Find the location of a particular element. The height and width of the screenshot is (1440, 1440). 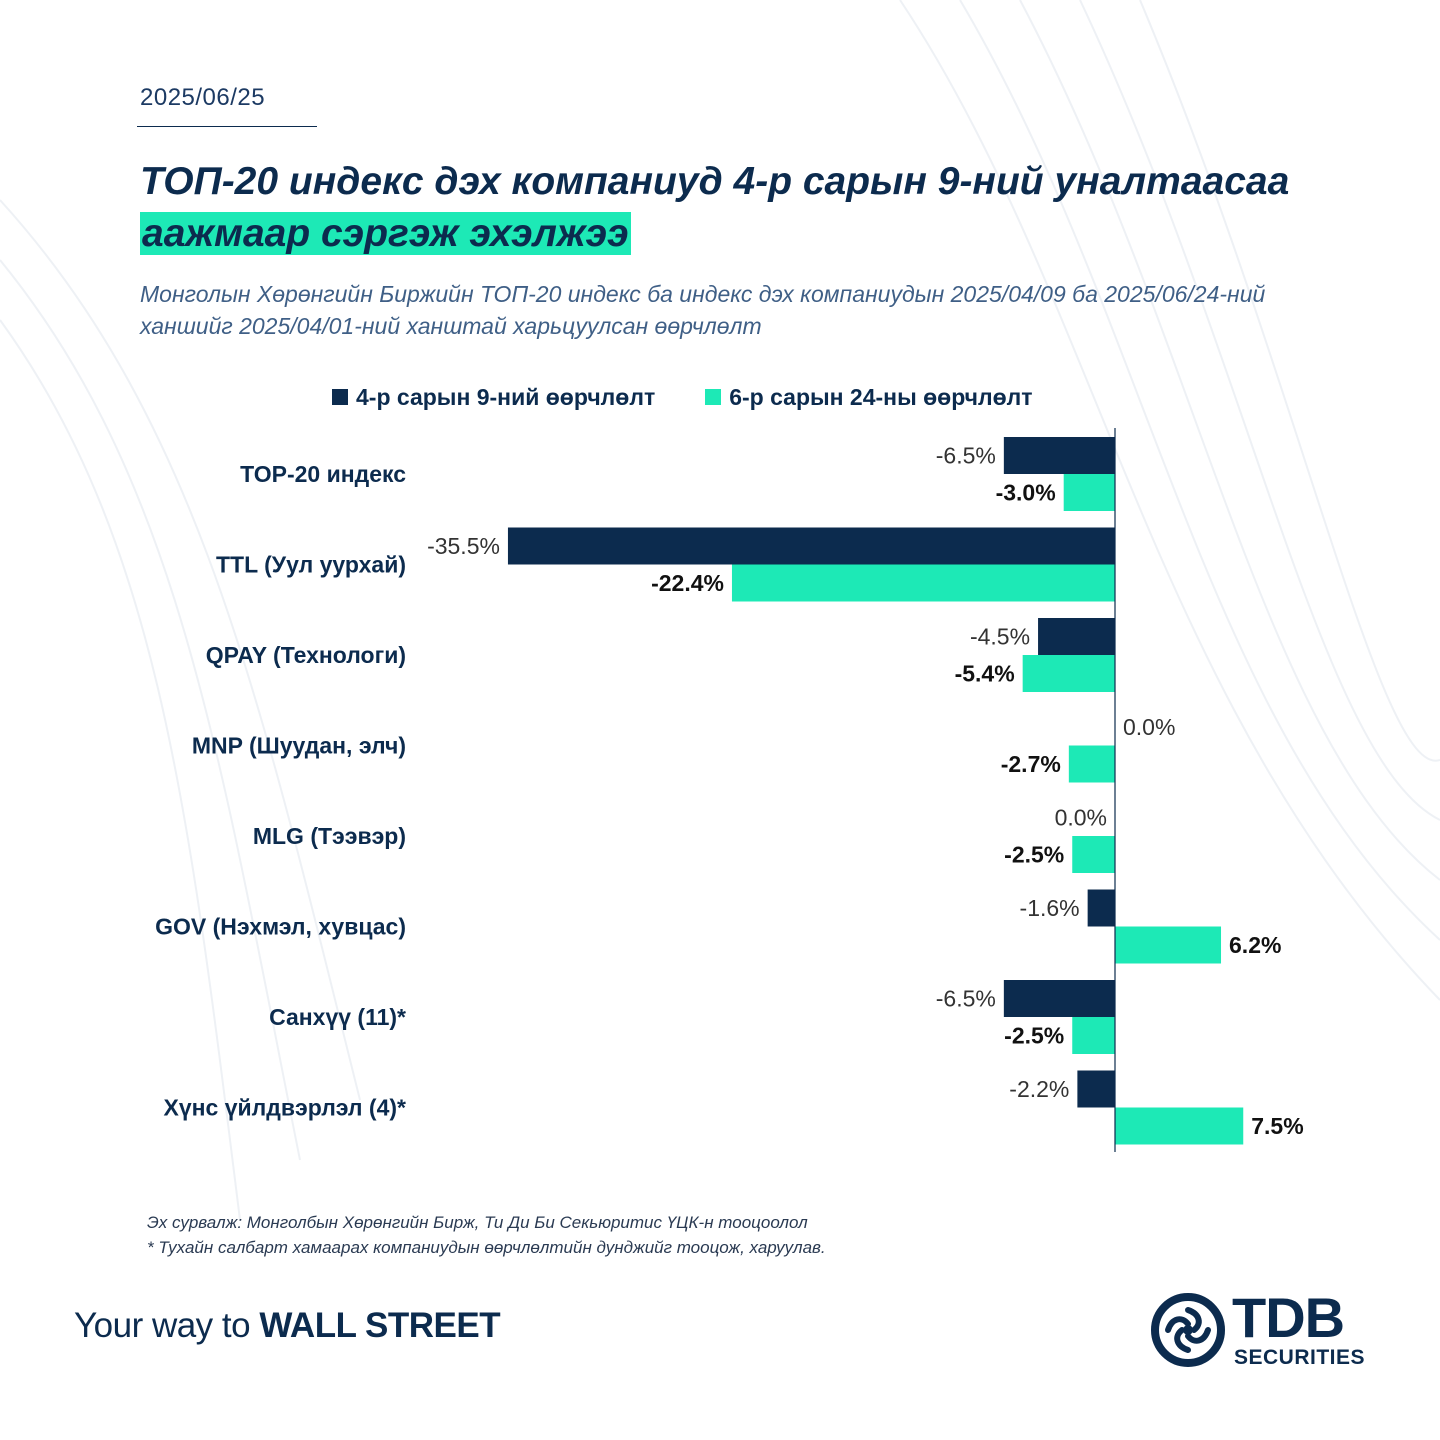

data-label-june: -2.7% is located at coordinates (1031, 764).